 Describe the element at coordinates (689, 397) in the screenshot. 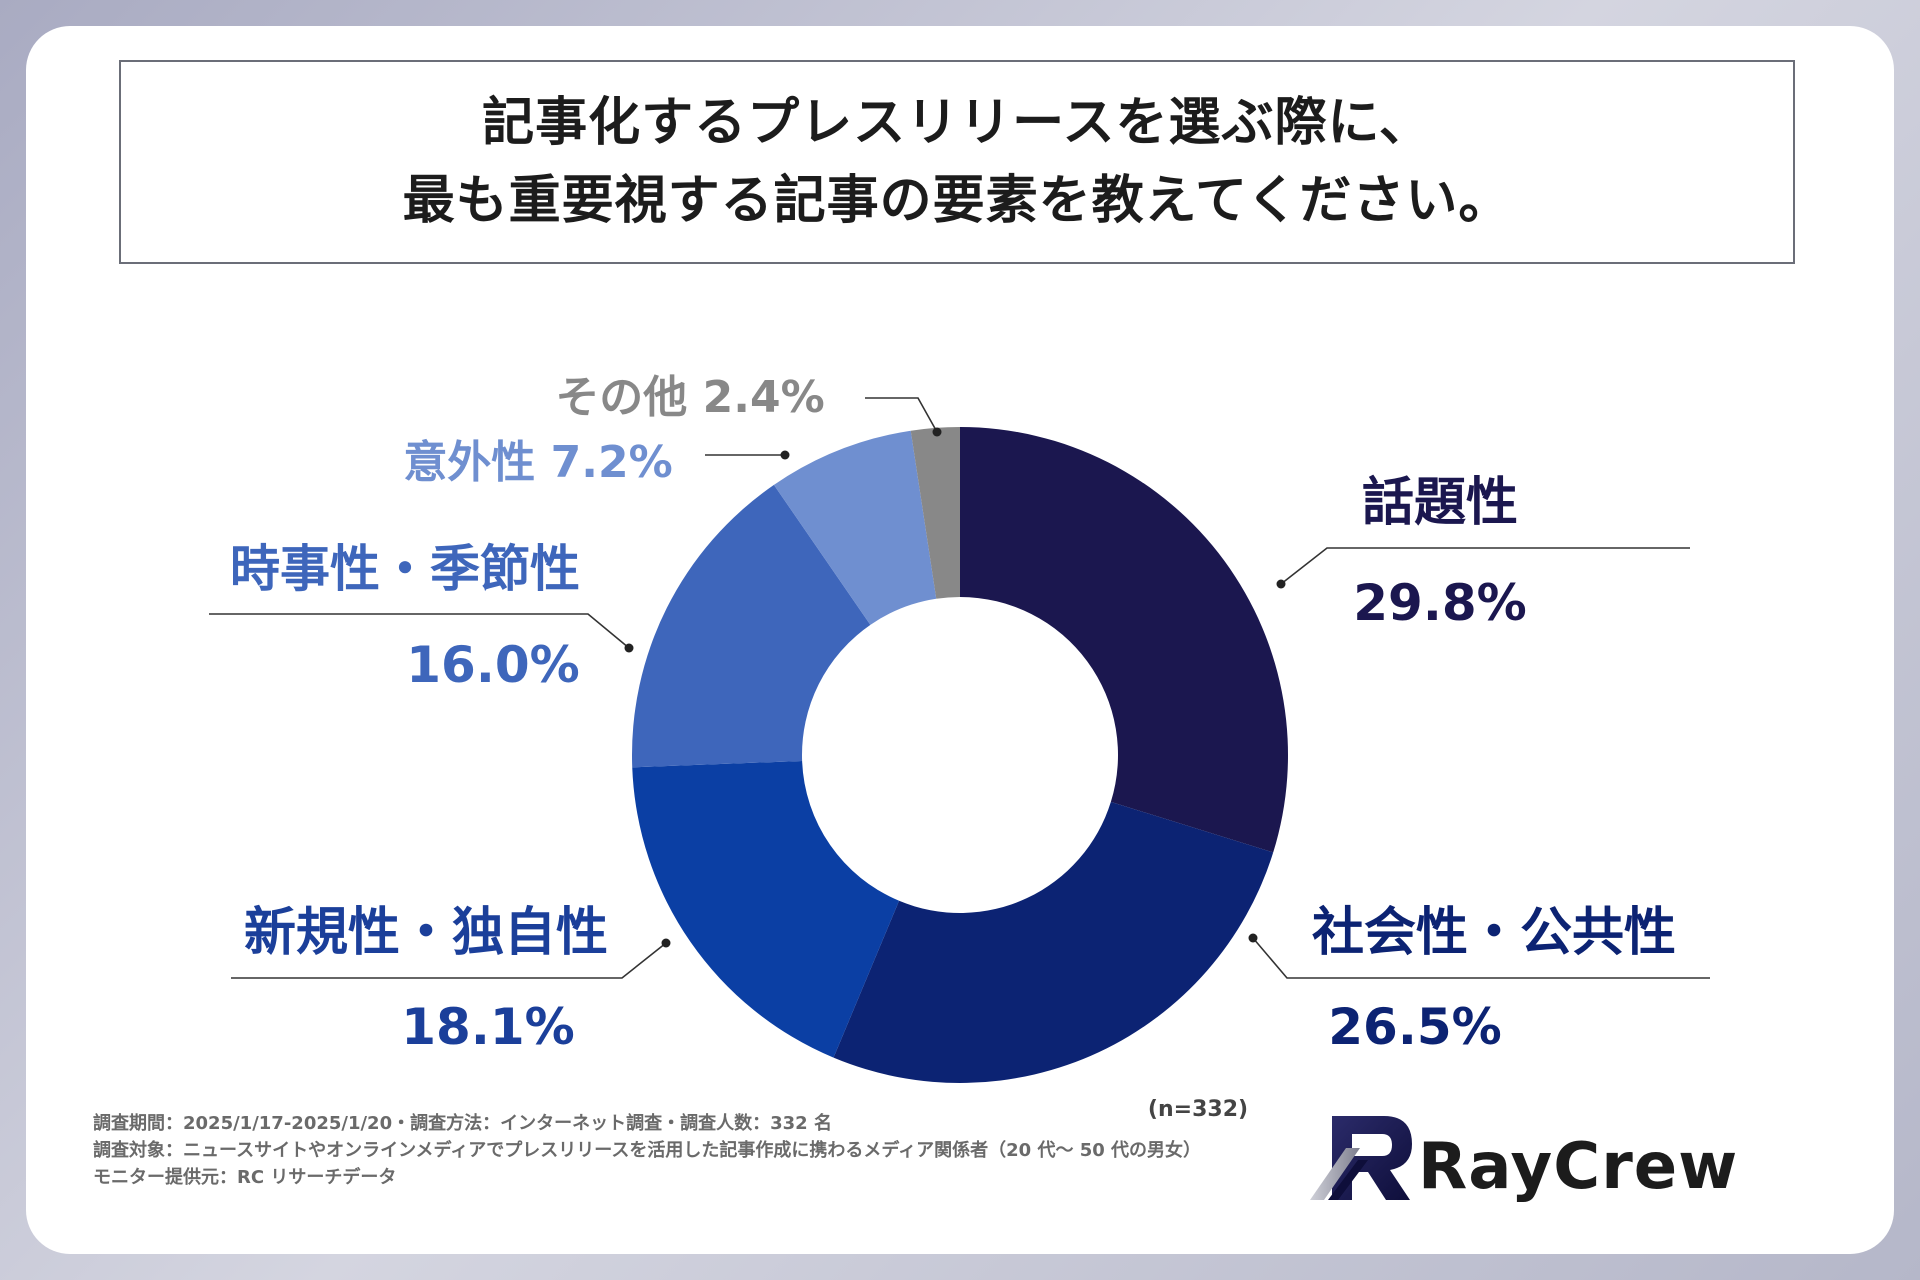

I see `slice-label: その他 2.4%` at that location.